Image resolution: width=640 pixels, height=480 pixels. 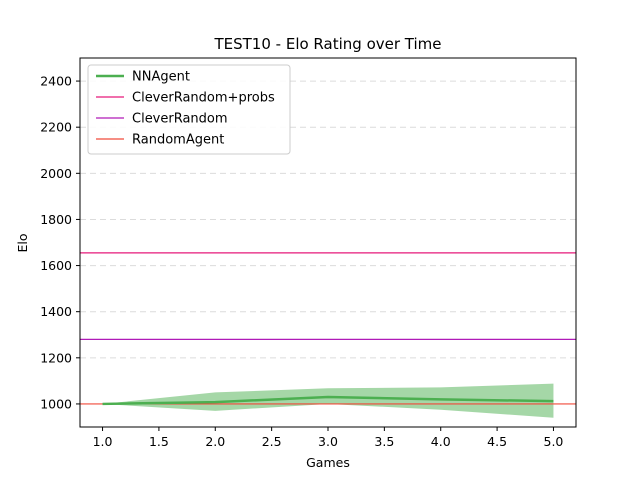 I want to click on x-tick-label: 2.5, so click(x=272, y=441).